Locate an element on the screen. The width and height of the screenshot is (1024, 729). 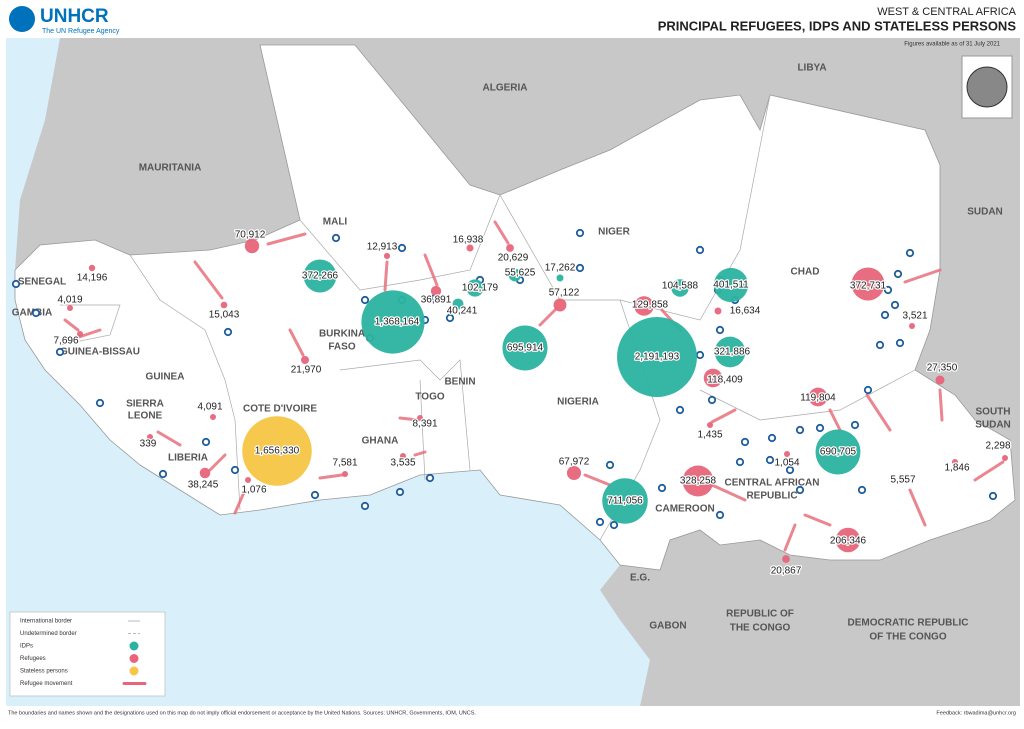
country-label: OF THE CONGO is located at coordinates (907, 637).